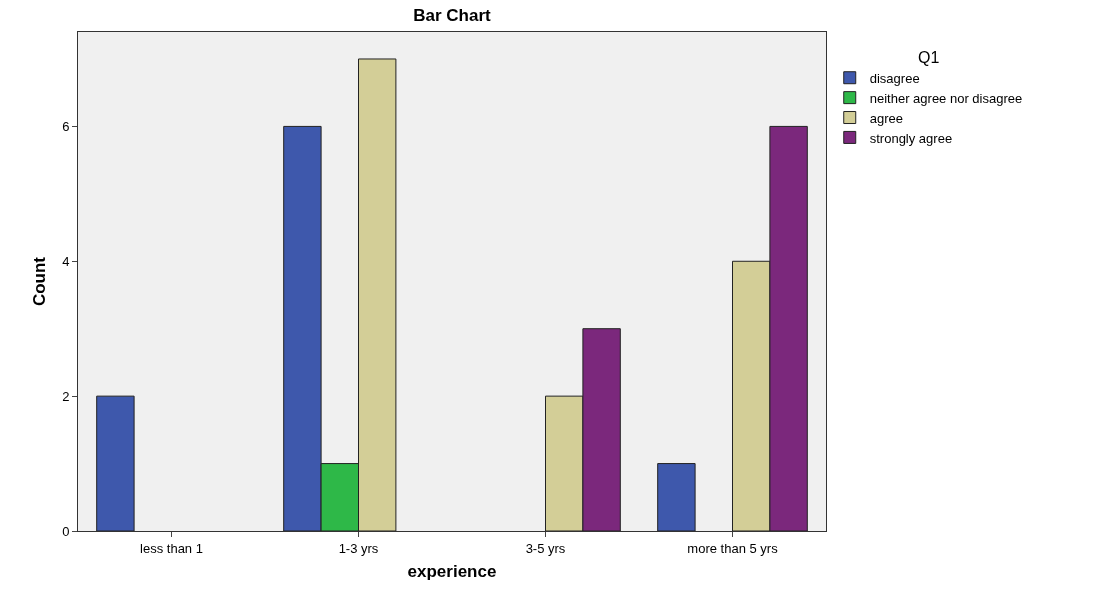  Describe the element at coordinates (946, 98) in the screenshot. I see `legend-label: neither agree nor disagree` at that location.